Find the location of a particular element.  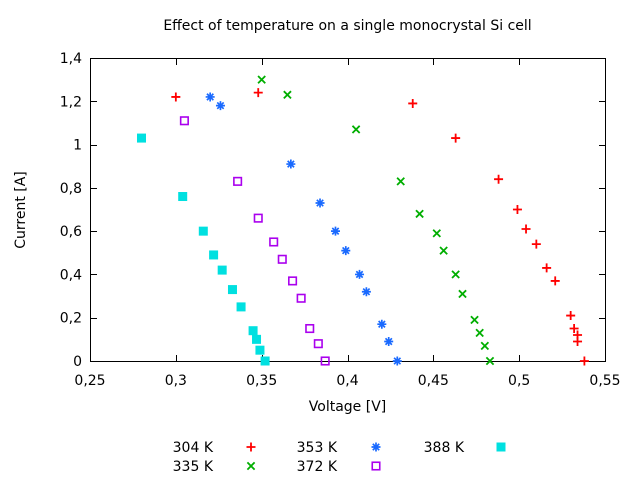

legend-label: 388 K is located at coordinates (444, 448).